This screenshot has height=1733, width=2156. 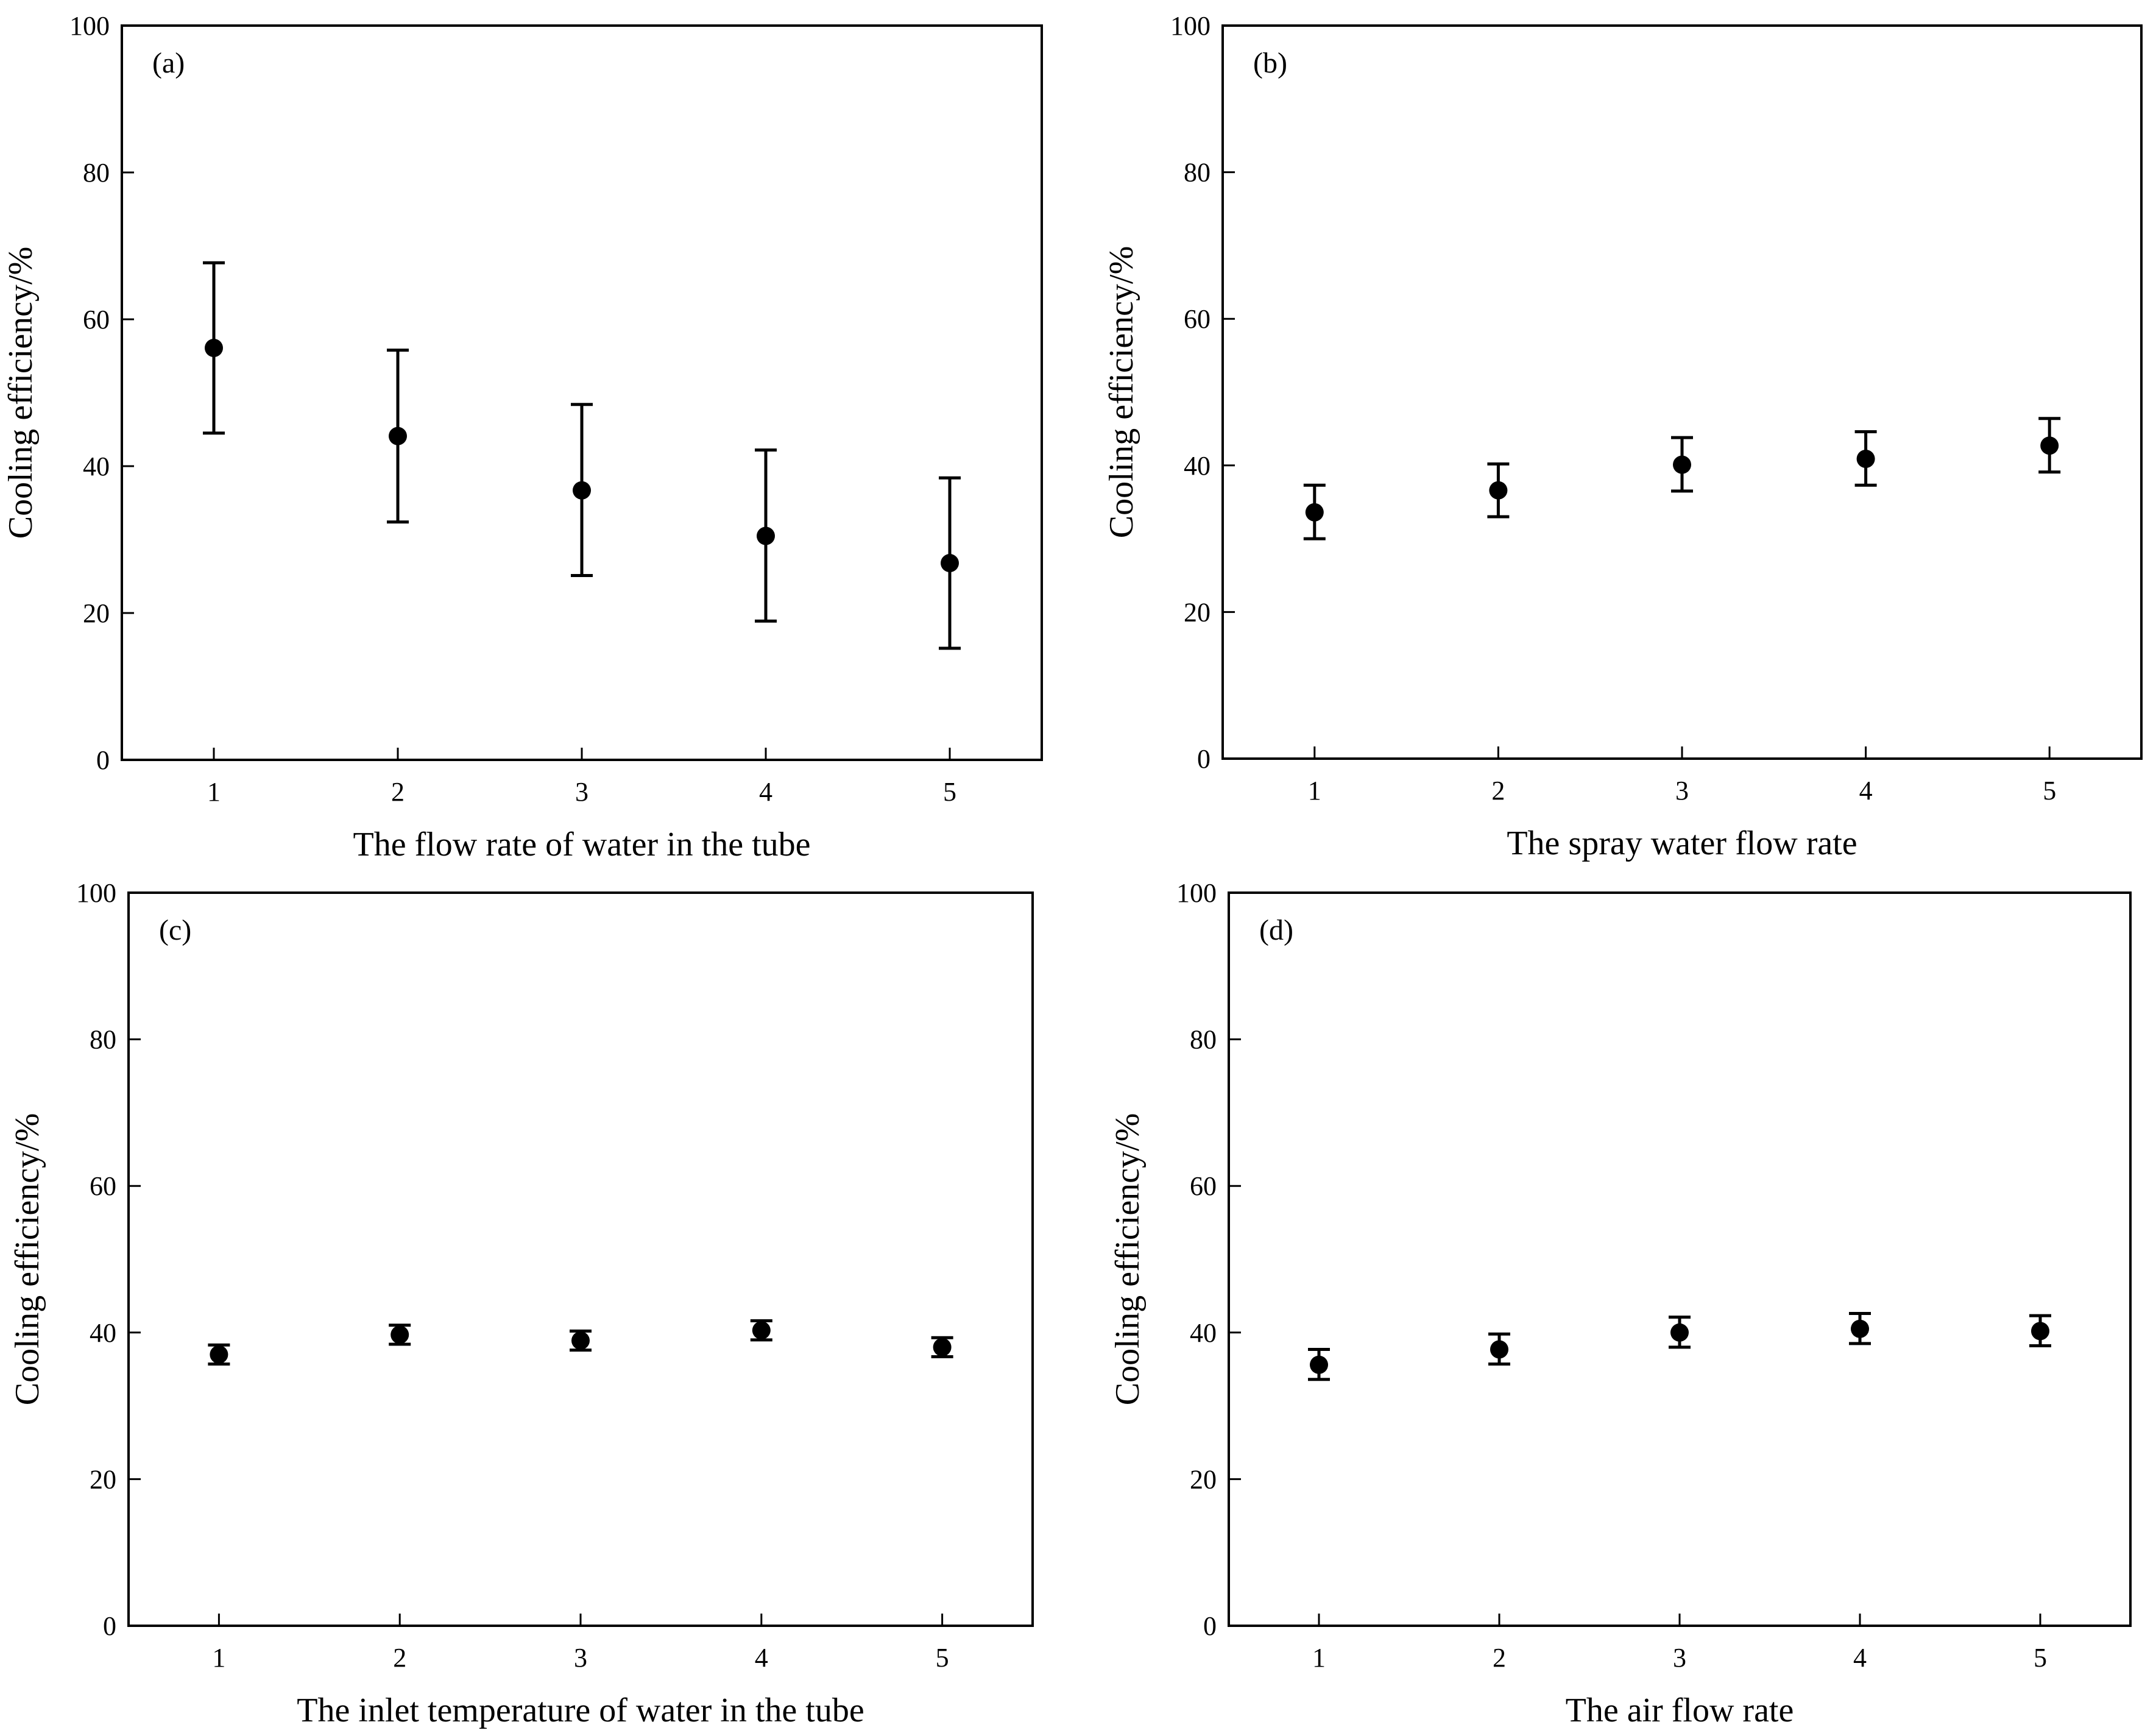 I want to click on panel-label: (c), so click(x=175, y=930).